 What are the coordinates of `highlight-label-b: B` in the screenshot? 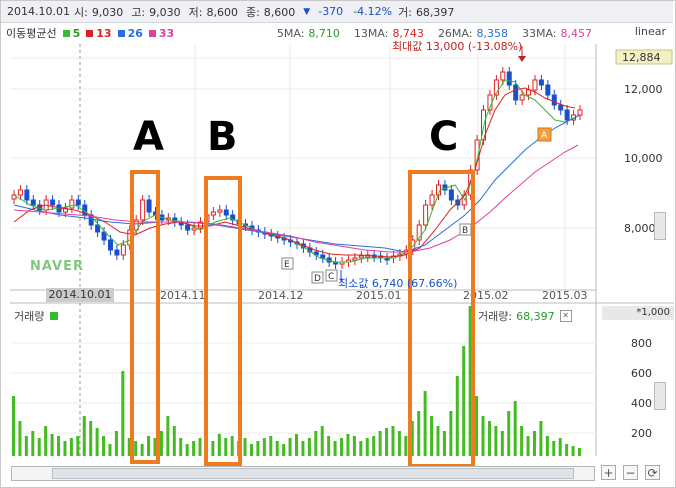 It's located at (222, 137).